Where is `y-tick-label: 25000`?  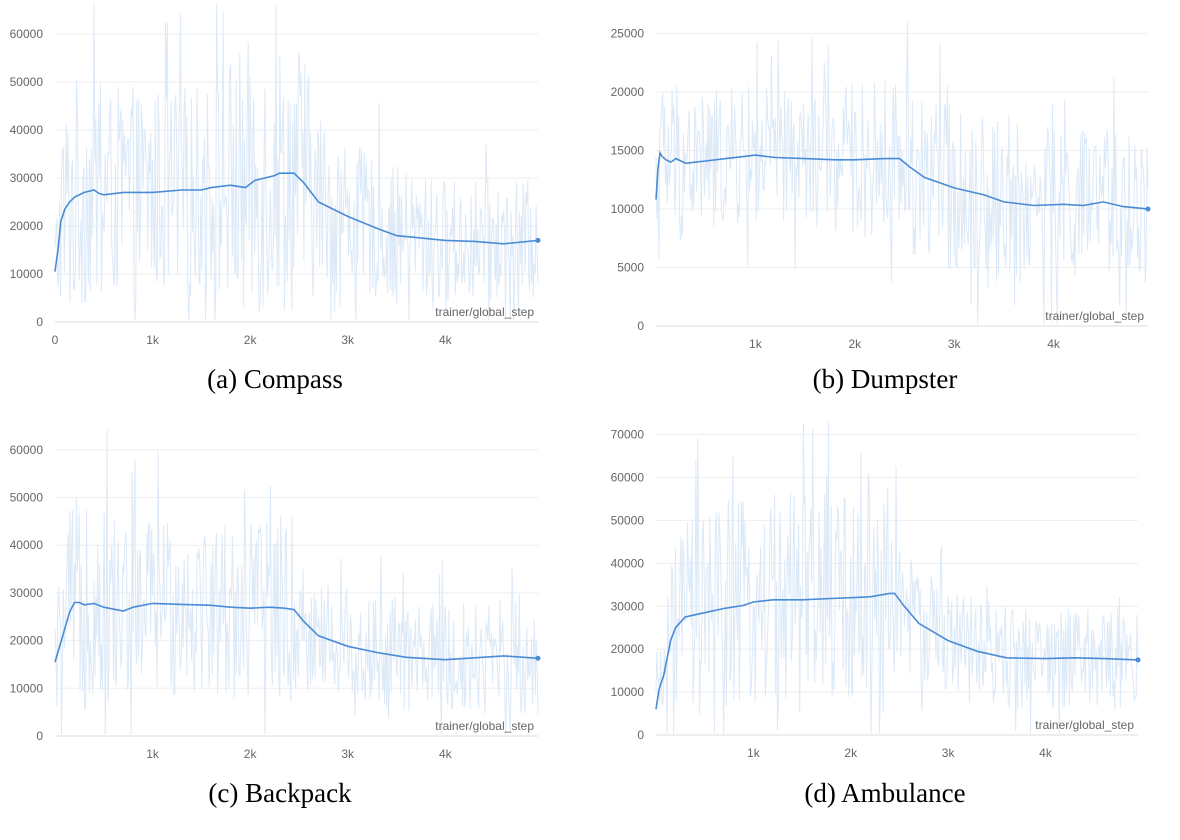
y-tick-label: 25000 is located at coordinates (628, 33).